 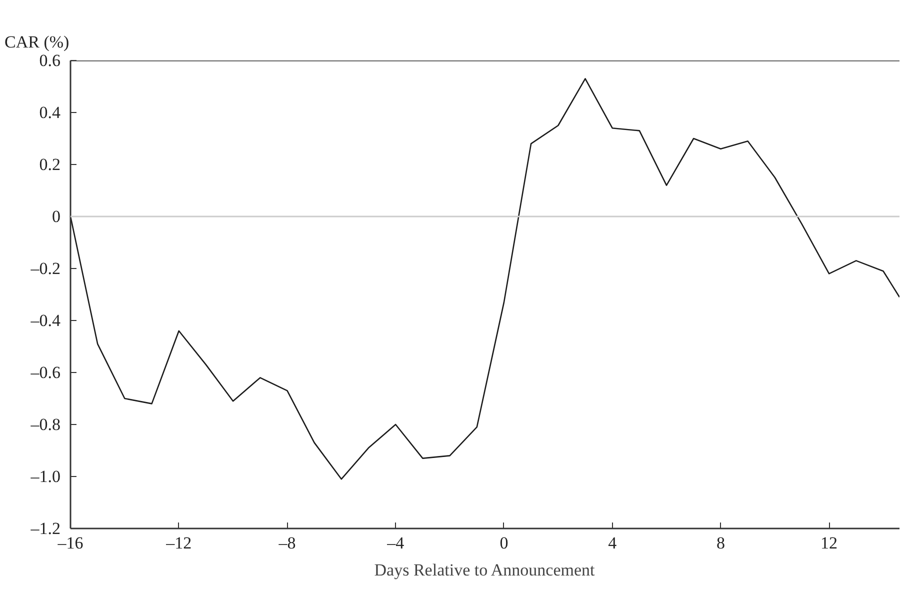 I want to click on y-tick-label: 0, so click(x=56, y=216).